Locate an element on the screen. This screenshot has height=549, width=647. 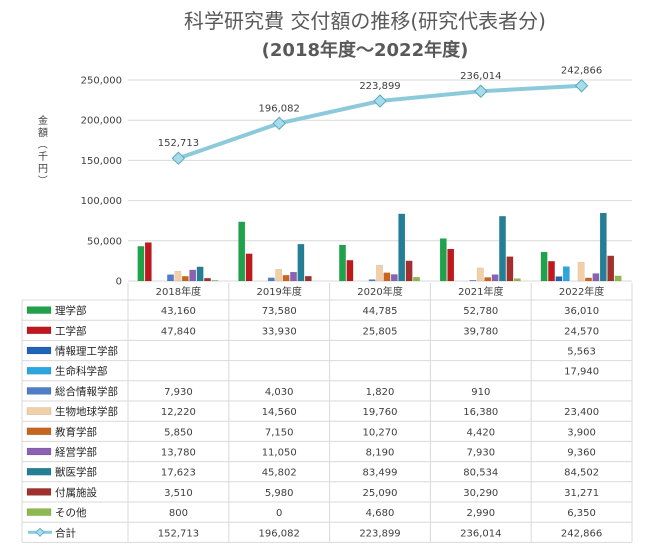
table-cell-value: 44,785 is located at coordinates (380, 311).